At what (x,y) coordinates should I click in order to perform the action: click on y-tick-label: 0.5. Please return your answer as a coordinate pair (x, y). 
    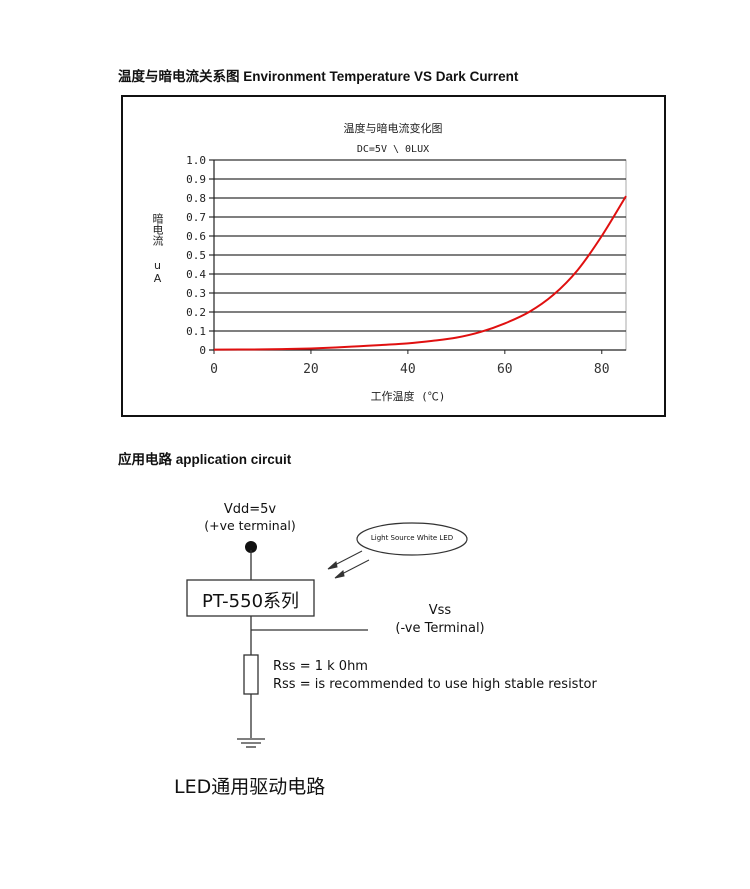
    Looking at the image, I should click on (196, 255).